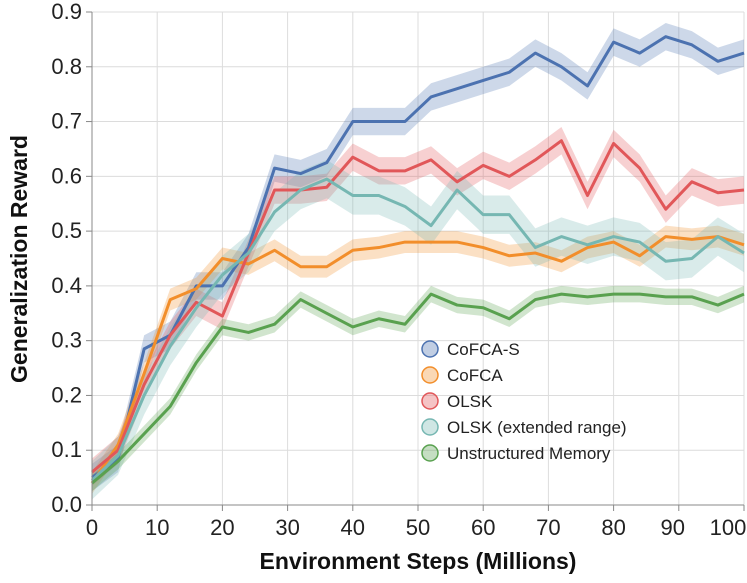 The image size is (747, 583). What do you see at coordinates (66, 175) in the screenshot?
I see `y-tick-label: 0.6` at bounding box center [66, 175].